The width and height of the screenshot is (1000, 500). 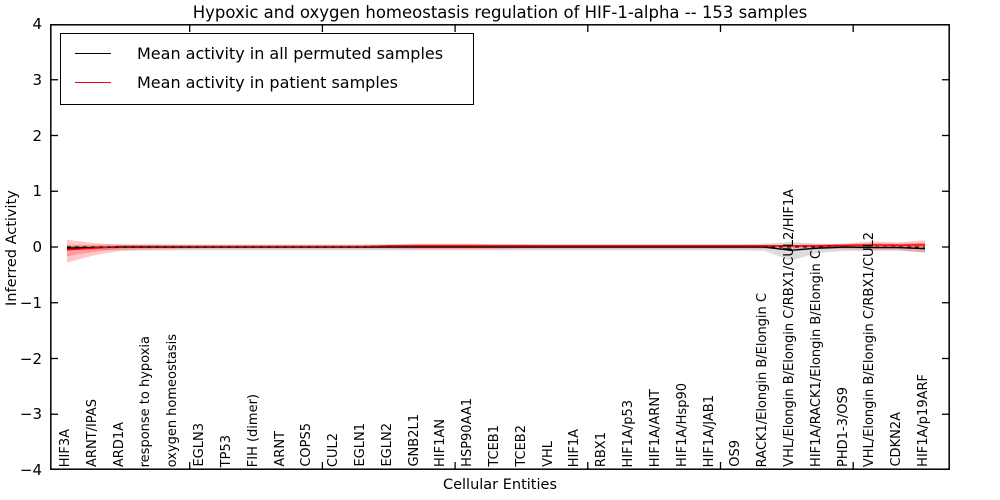 I want to click on x-tick-label: HIF1A/p53, so click(x=629, y=433).